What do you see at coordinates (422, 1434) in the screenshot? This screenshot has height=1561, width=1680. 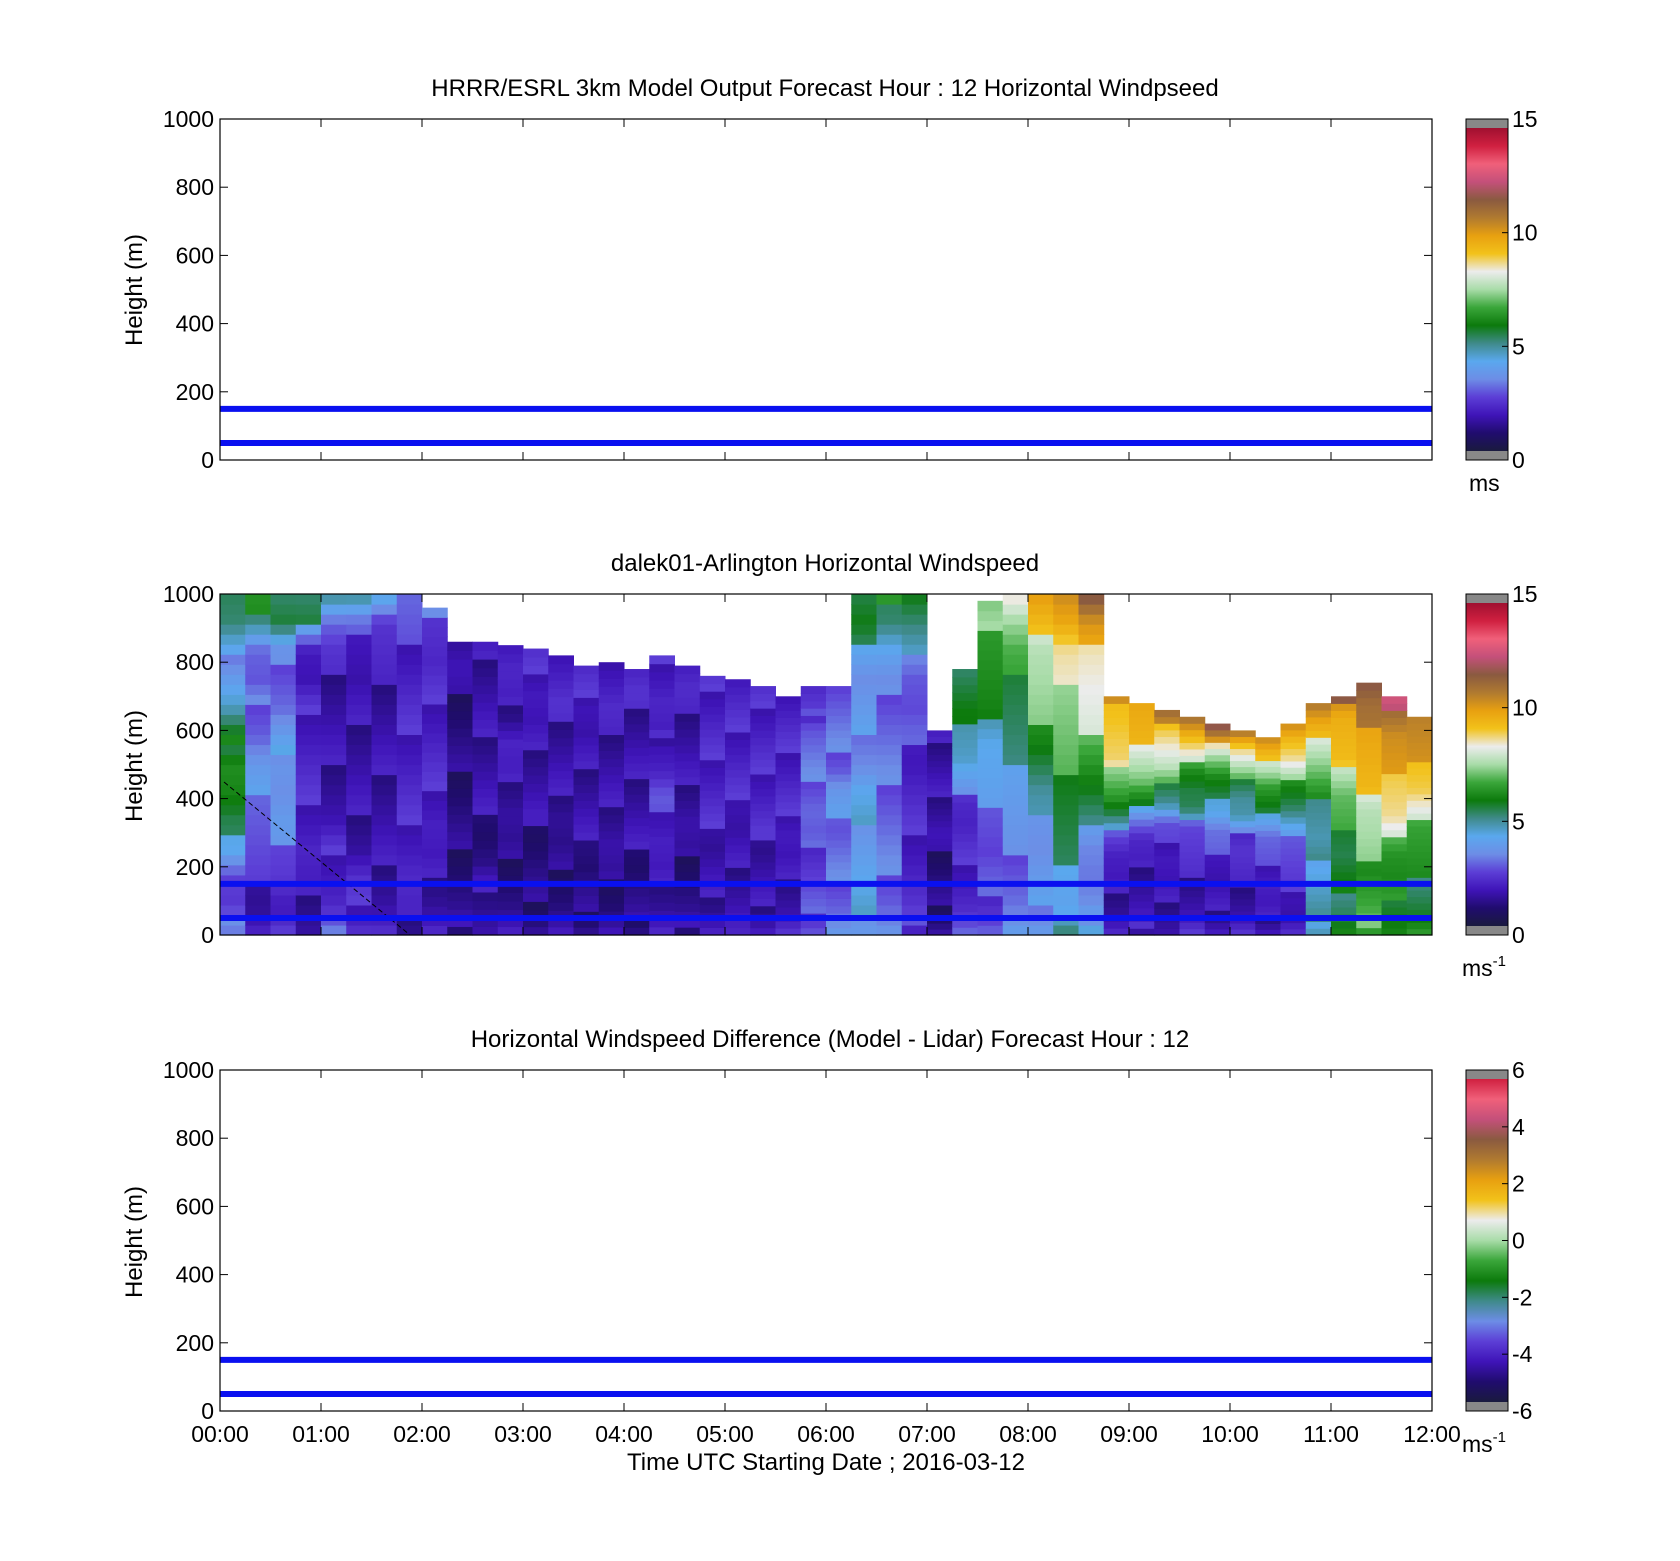 I see `panel3-x-tick-label: 02:00` at bounding box center [422, 1434].